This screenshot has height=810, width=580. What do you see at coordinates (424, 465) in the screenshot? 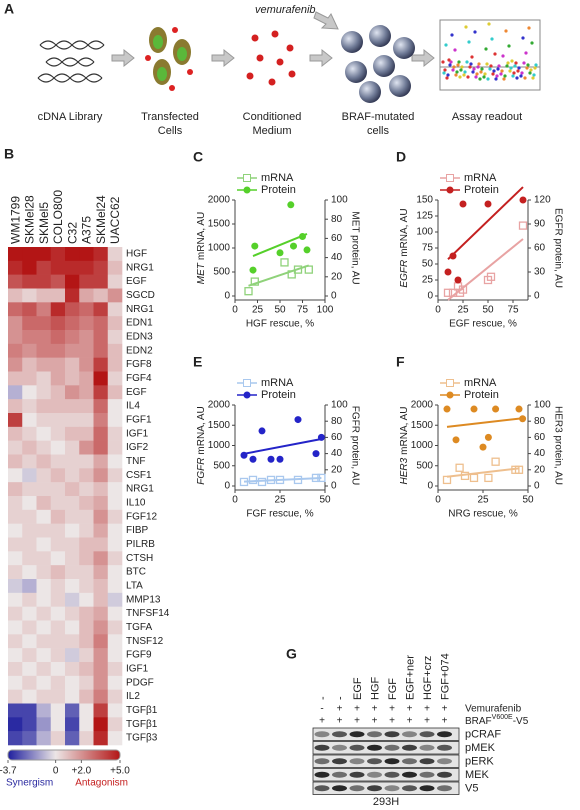
I see `y-tick-label: 500` at bounding box center [424, 465].